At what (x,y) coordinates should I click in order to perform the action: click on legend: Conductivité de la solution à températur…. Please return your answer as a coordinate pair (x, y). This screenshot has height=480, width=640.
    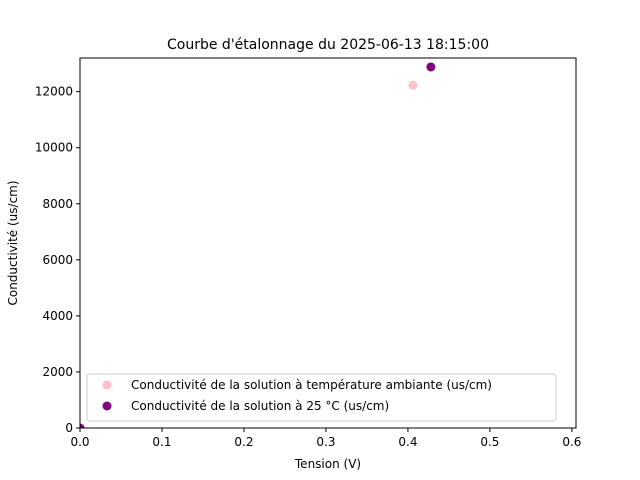
    Looking at the image, I should click on (321, 397).